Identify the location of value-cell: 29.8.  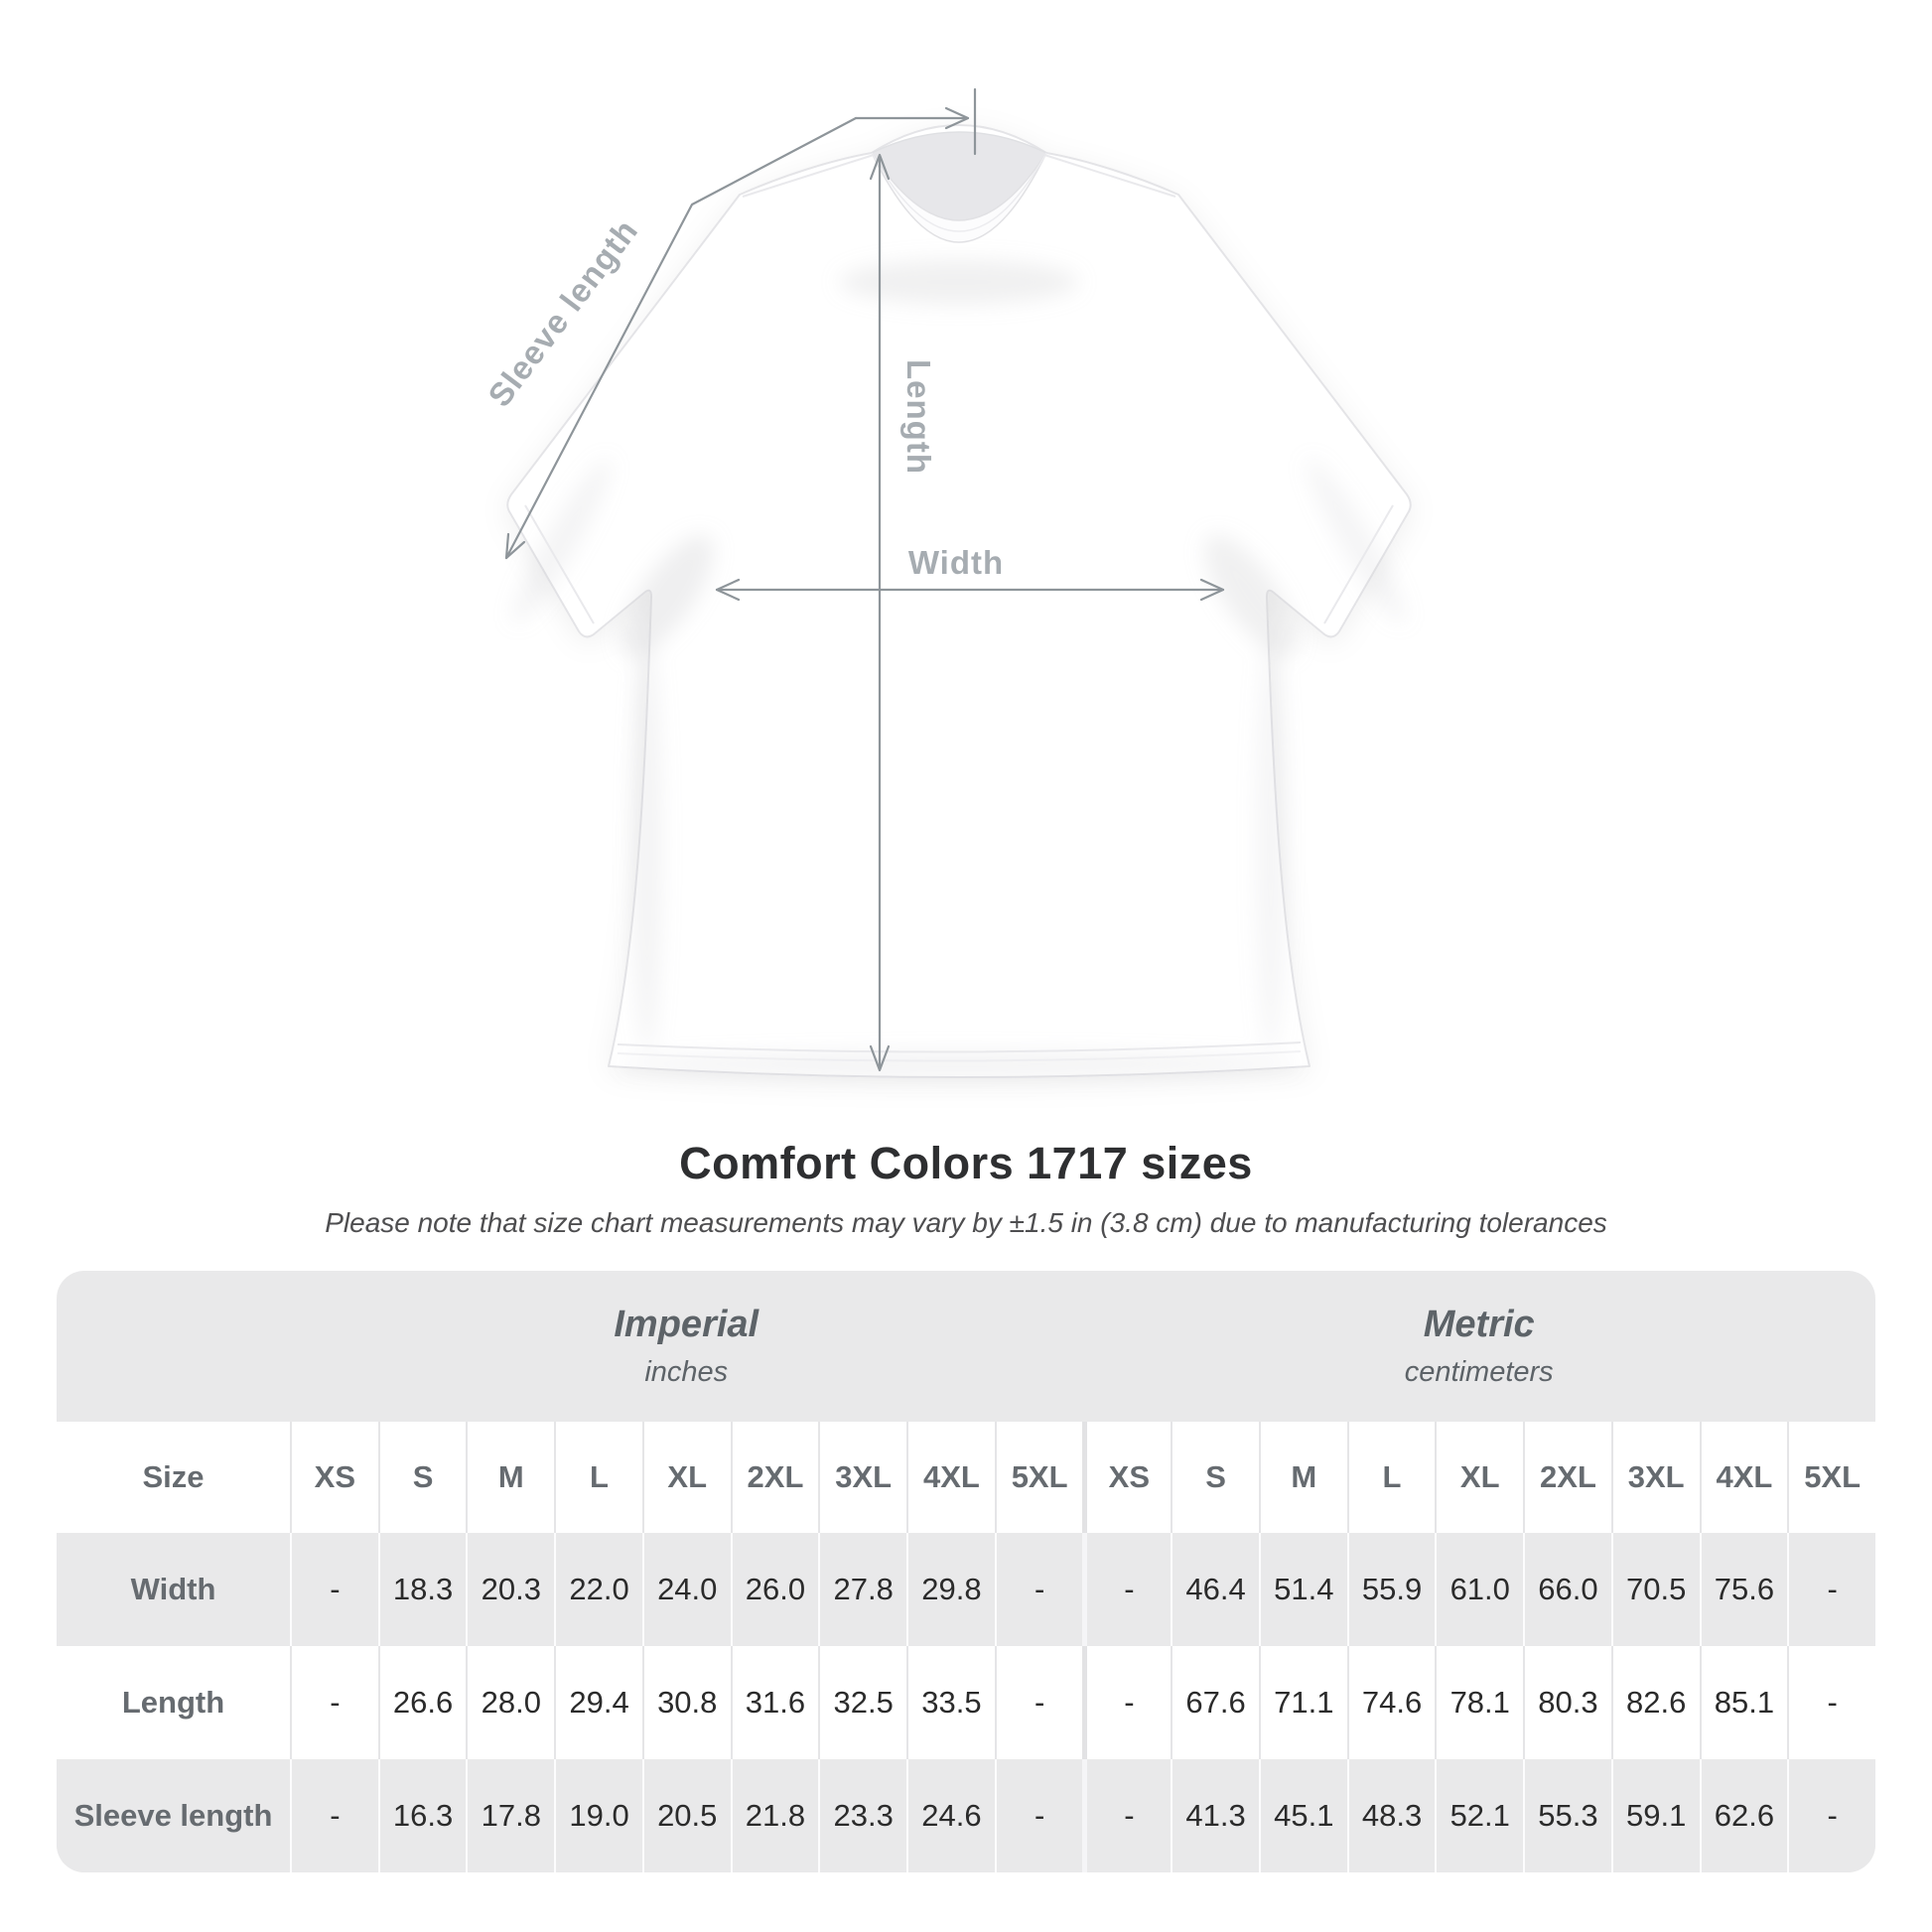
(951, 1589).